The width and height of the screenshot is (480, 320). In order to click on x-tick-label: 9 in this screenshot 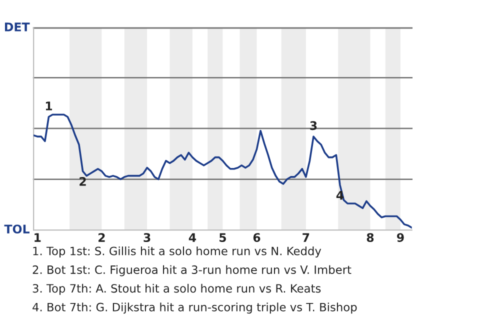, I will do `click(400, 237)`.